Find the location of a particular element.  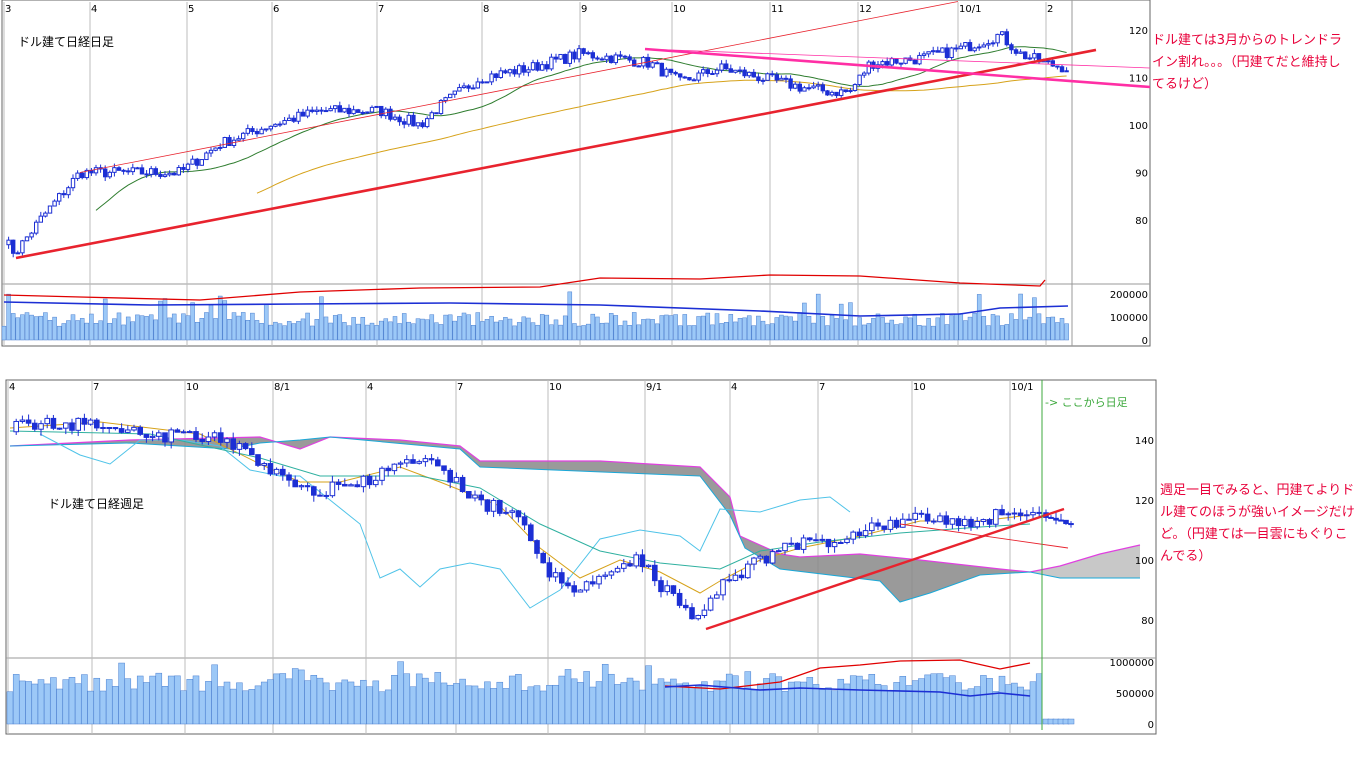

daily-x-ticks: 3 4 5 6 7 8 9 10 11 12 10/1 2 is located at coordinates (529, 9).